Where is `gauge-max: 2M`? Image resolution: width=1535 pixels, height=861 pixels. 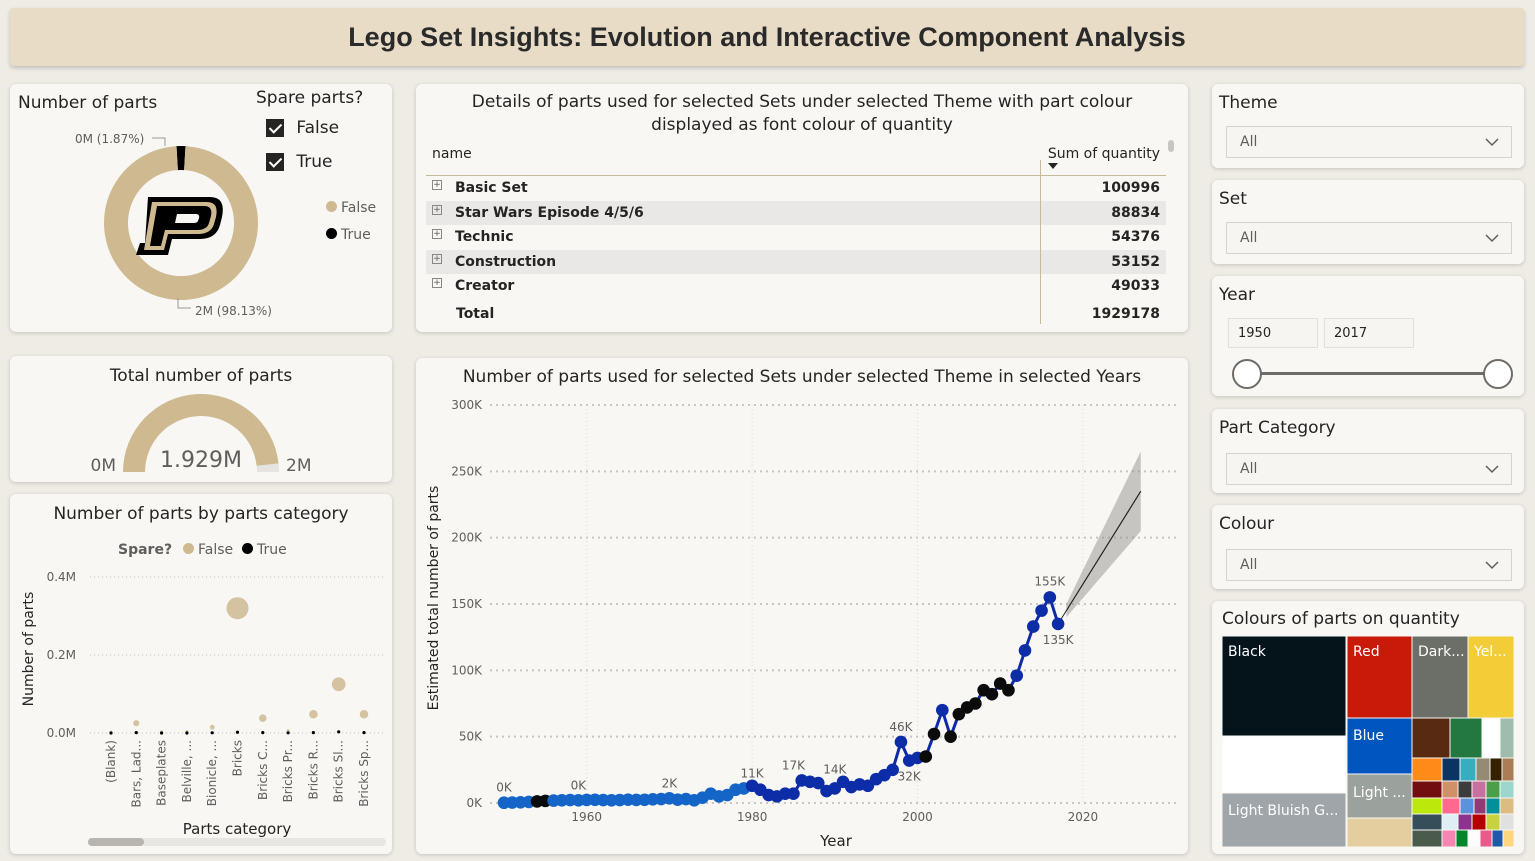
gauge-max: 2M is located at coordinates (298, 466).